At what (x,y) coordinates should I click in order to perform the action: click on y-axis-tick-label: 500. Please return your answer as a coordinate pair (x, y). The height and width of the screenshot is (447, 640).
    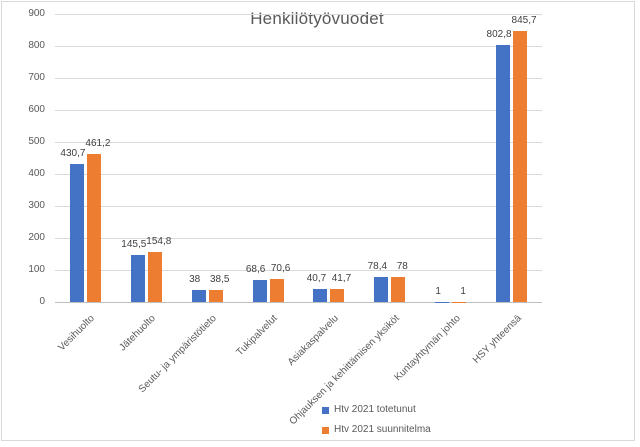
    Looking at the image, I should click on (36, 141).